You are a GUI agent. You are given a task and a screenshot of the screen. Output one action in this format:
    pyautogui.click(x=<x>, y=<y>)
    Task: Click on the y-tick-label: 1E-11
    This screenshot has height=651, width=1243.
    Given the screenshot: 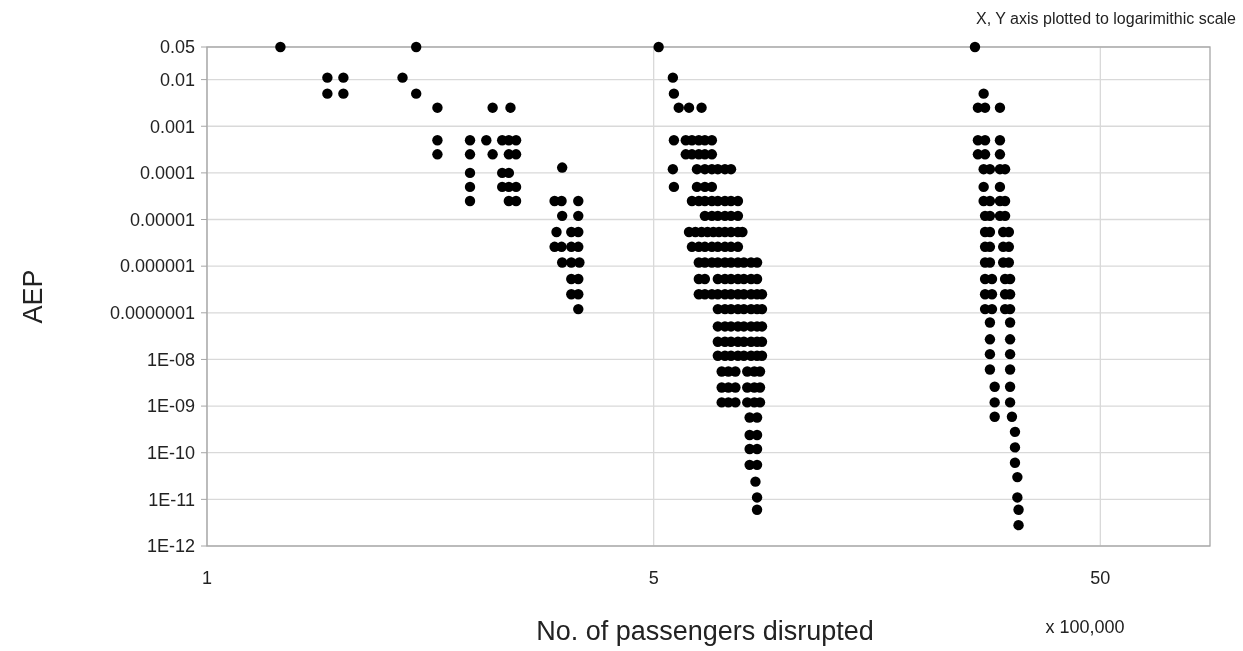 What is the action you would take?
    pyautogui.click(x=171, y=499)
    